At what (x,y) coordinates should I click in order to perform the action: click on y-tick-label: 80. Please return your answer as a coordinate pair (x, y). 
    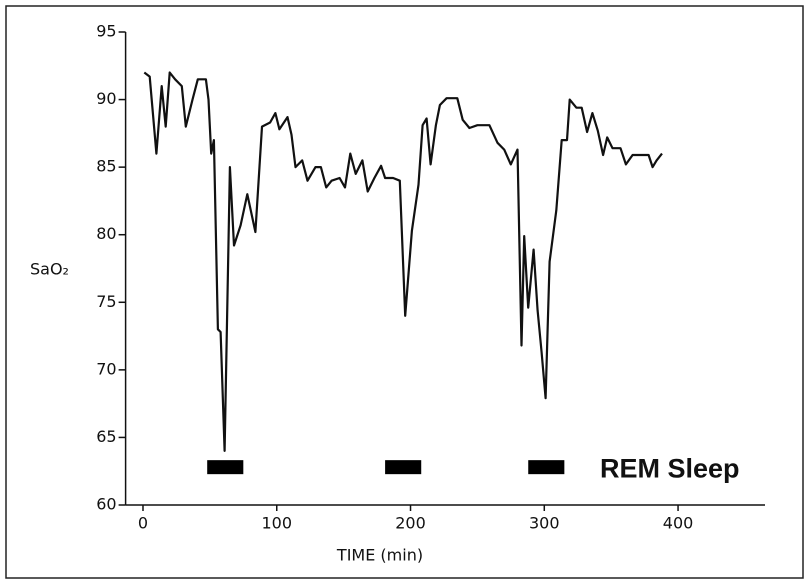
    Looking at the image, I should click on (106, 233).